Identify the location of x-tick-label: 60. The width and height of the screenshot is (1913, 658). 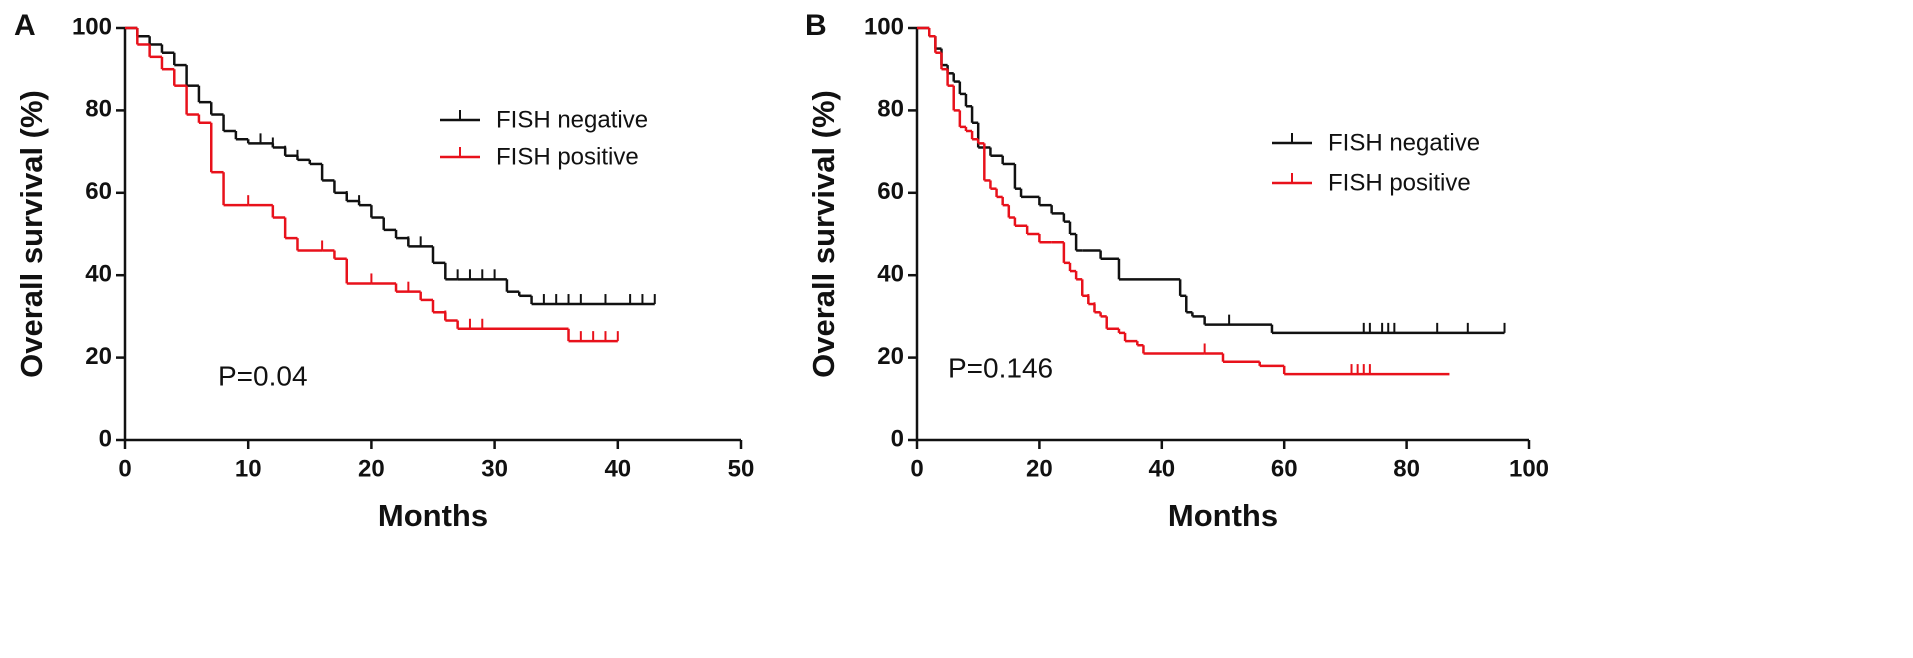
(1284, 468).